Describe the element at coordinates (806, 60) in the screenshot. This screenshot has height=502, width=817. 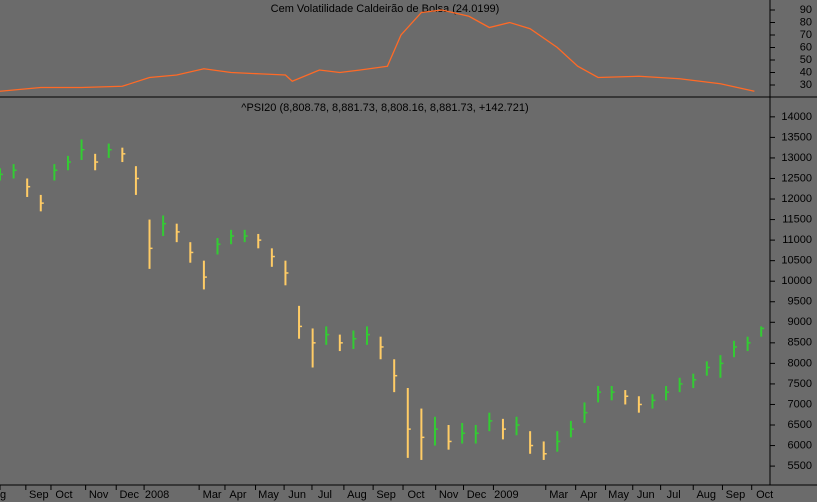
I see `y-tick-label: 50` at that location.